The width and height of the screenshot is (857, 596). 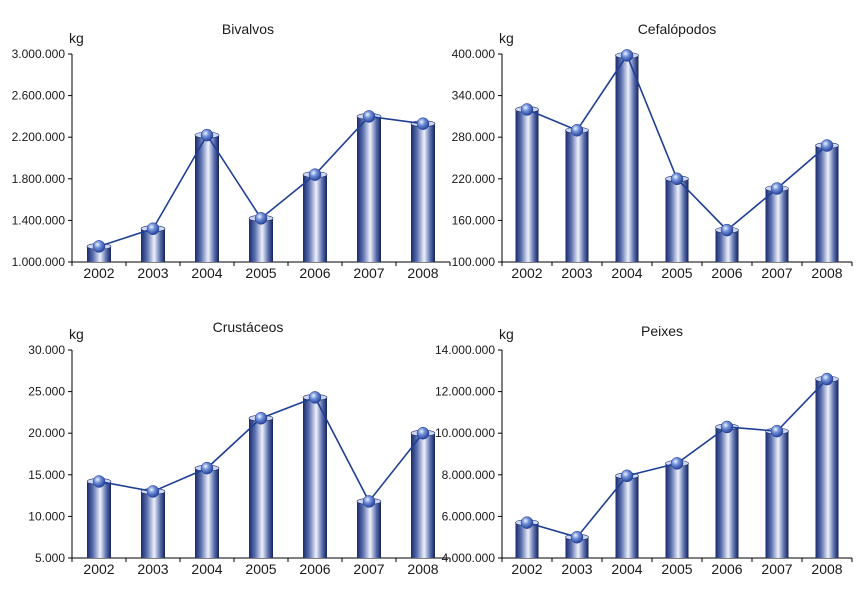 What do you see at coordinates (46, 475) in the screenshot?
I see `y-tick-label: 15.000` at bounding box center [46, 475].